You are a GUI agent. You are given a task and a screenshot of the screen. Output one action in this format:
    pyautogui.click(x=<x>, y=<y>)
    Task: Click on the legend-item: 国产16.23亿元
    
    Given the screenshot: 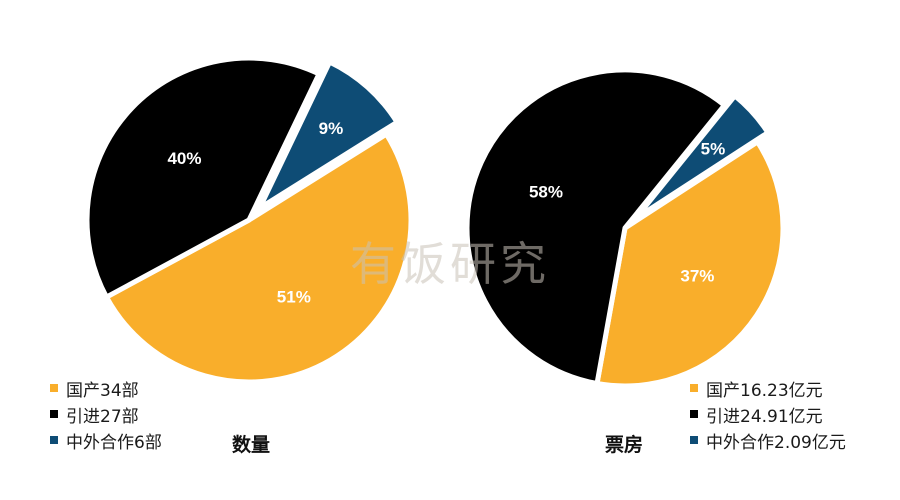 What is the action you would take?
    pyautogui.click(x=768, y=388)
    